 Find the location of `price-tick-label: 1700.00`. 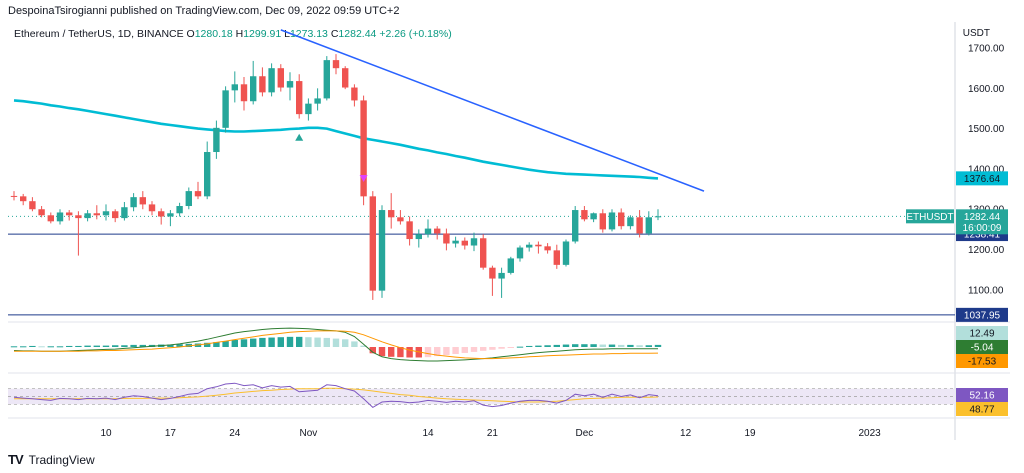

price-tick-label: 1700.00 is located at coordinates (986, 49).